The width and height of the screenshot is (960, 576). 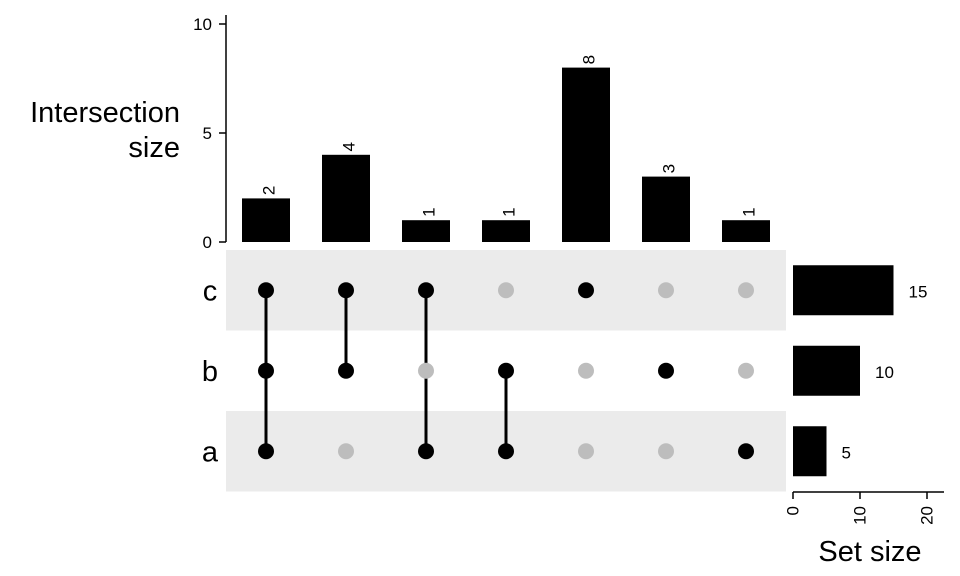 I want to click on set-label-c: c, so click(x=210, y=291).